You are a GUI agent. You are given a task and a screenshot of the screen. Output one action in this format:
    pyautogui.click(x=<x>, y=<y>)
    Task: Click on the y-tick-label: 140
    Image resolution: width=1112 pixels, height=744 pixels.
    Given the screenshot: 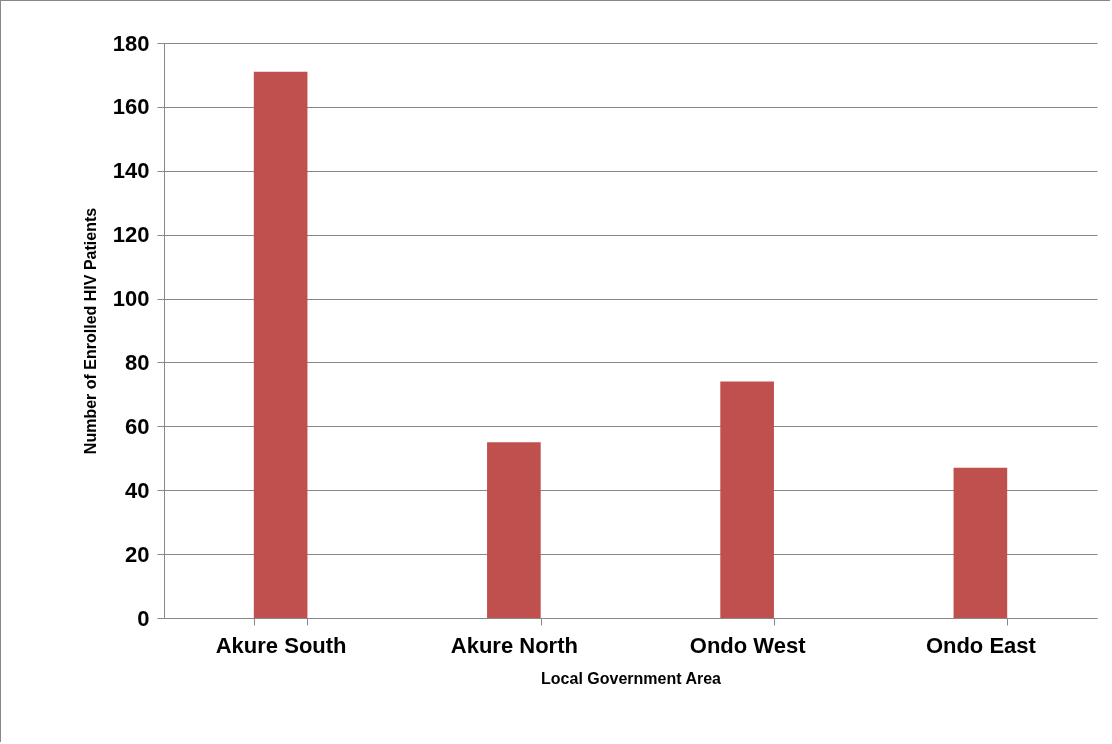 What is the action you would take?
    pyautogui.click(x=131, y=171)
    